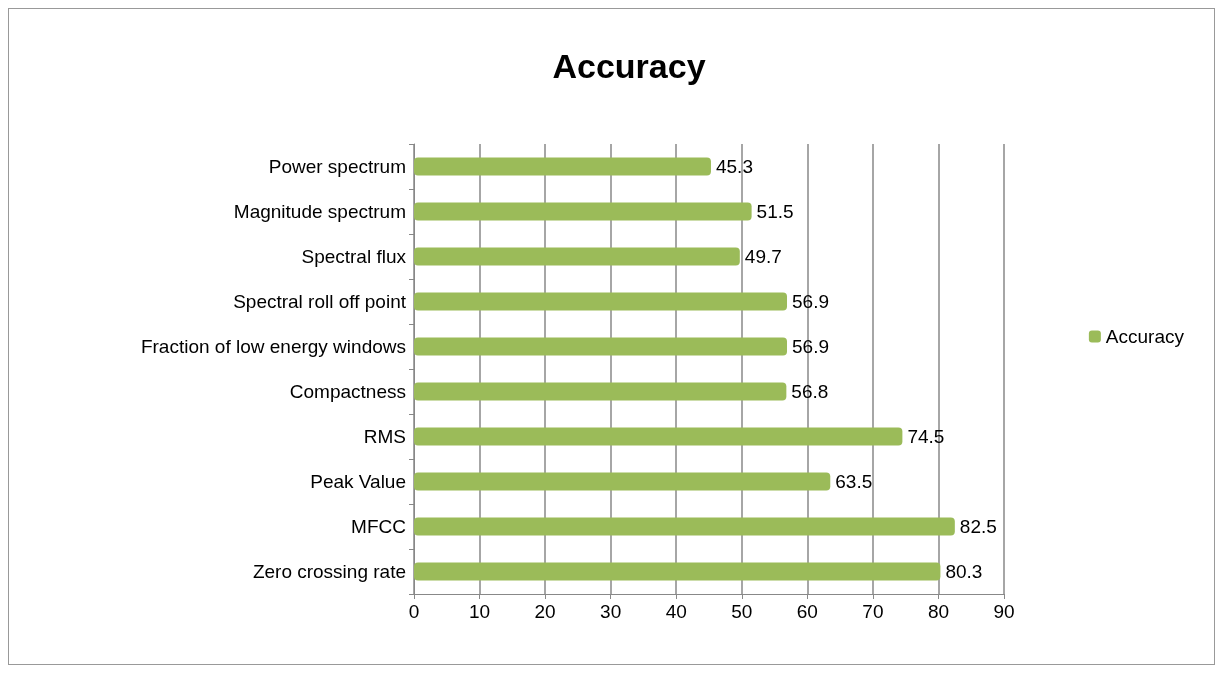 This screenshot has height=675, width=1225. Describe the element at coordinates (964, 571) in the screenshot. I see `data-label: 80.3` at that location.